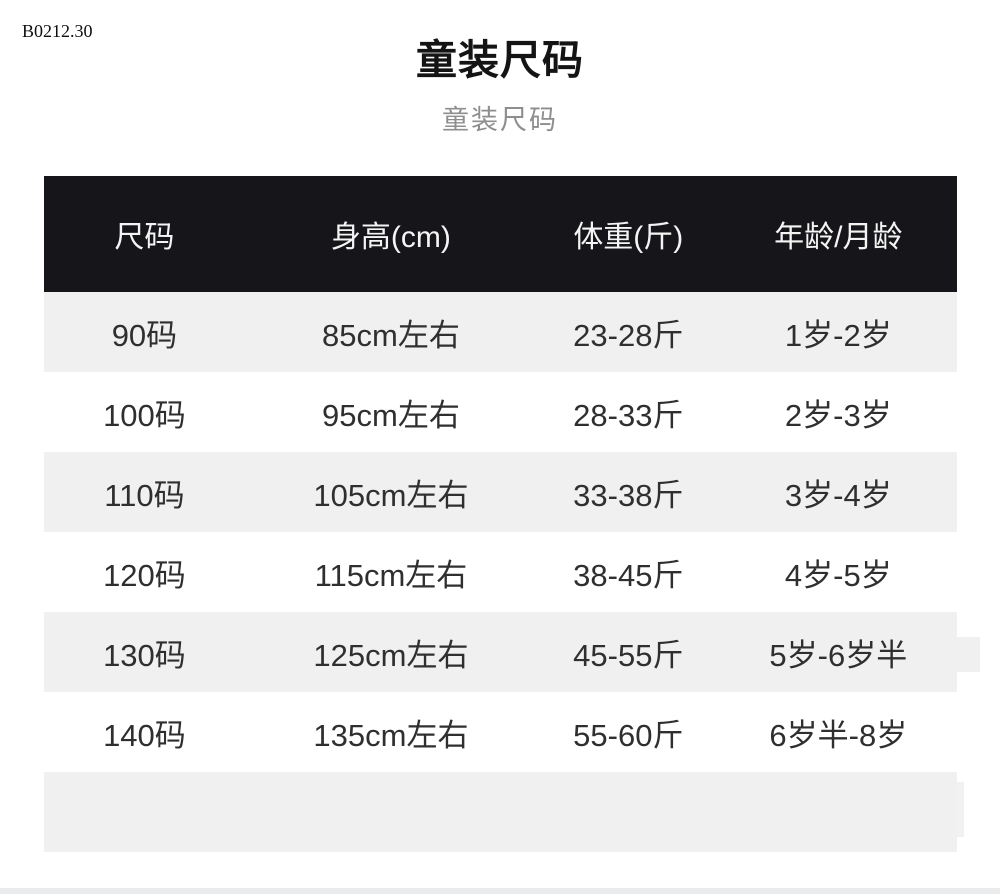  What do you see at coordinates (838, 495) in the screenshot?
I see `table-cell: 3岁-4岁` at bounding box center [838, 495].